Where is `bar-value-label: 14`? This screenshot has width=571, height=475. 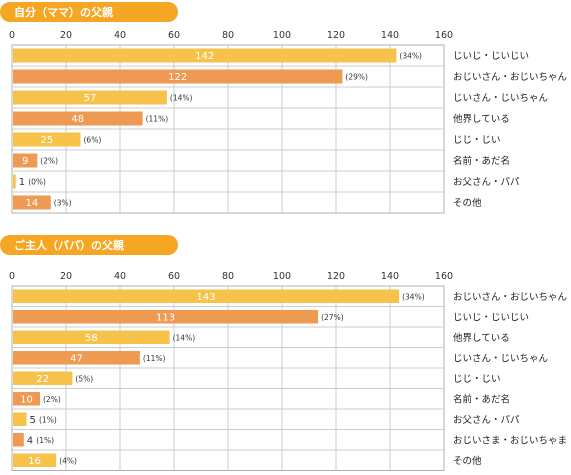
bar-value-label: 14 is located at coordinates (32, 203).